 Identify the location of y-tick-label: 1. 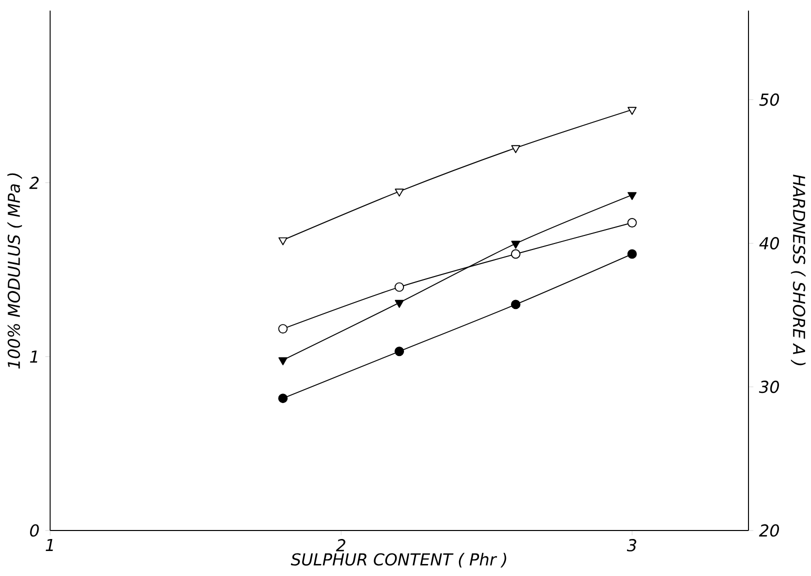
(34, 356).